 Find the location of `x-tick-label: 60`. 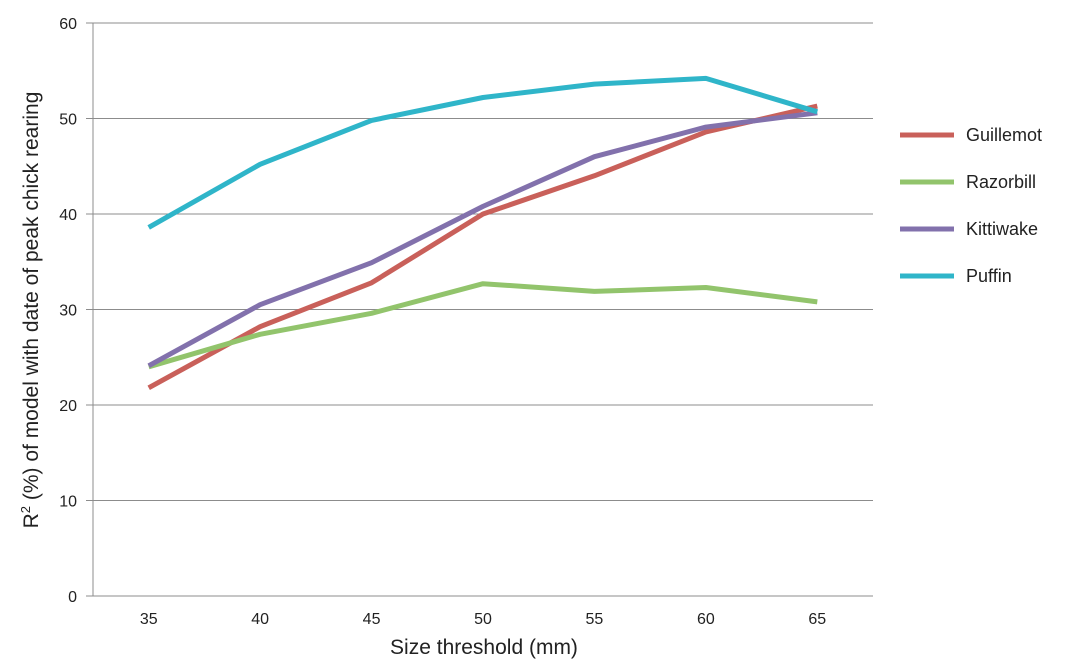

x-tick-label: 60 is located at coordinates (706, 619).